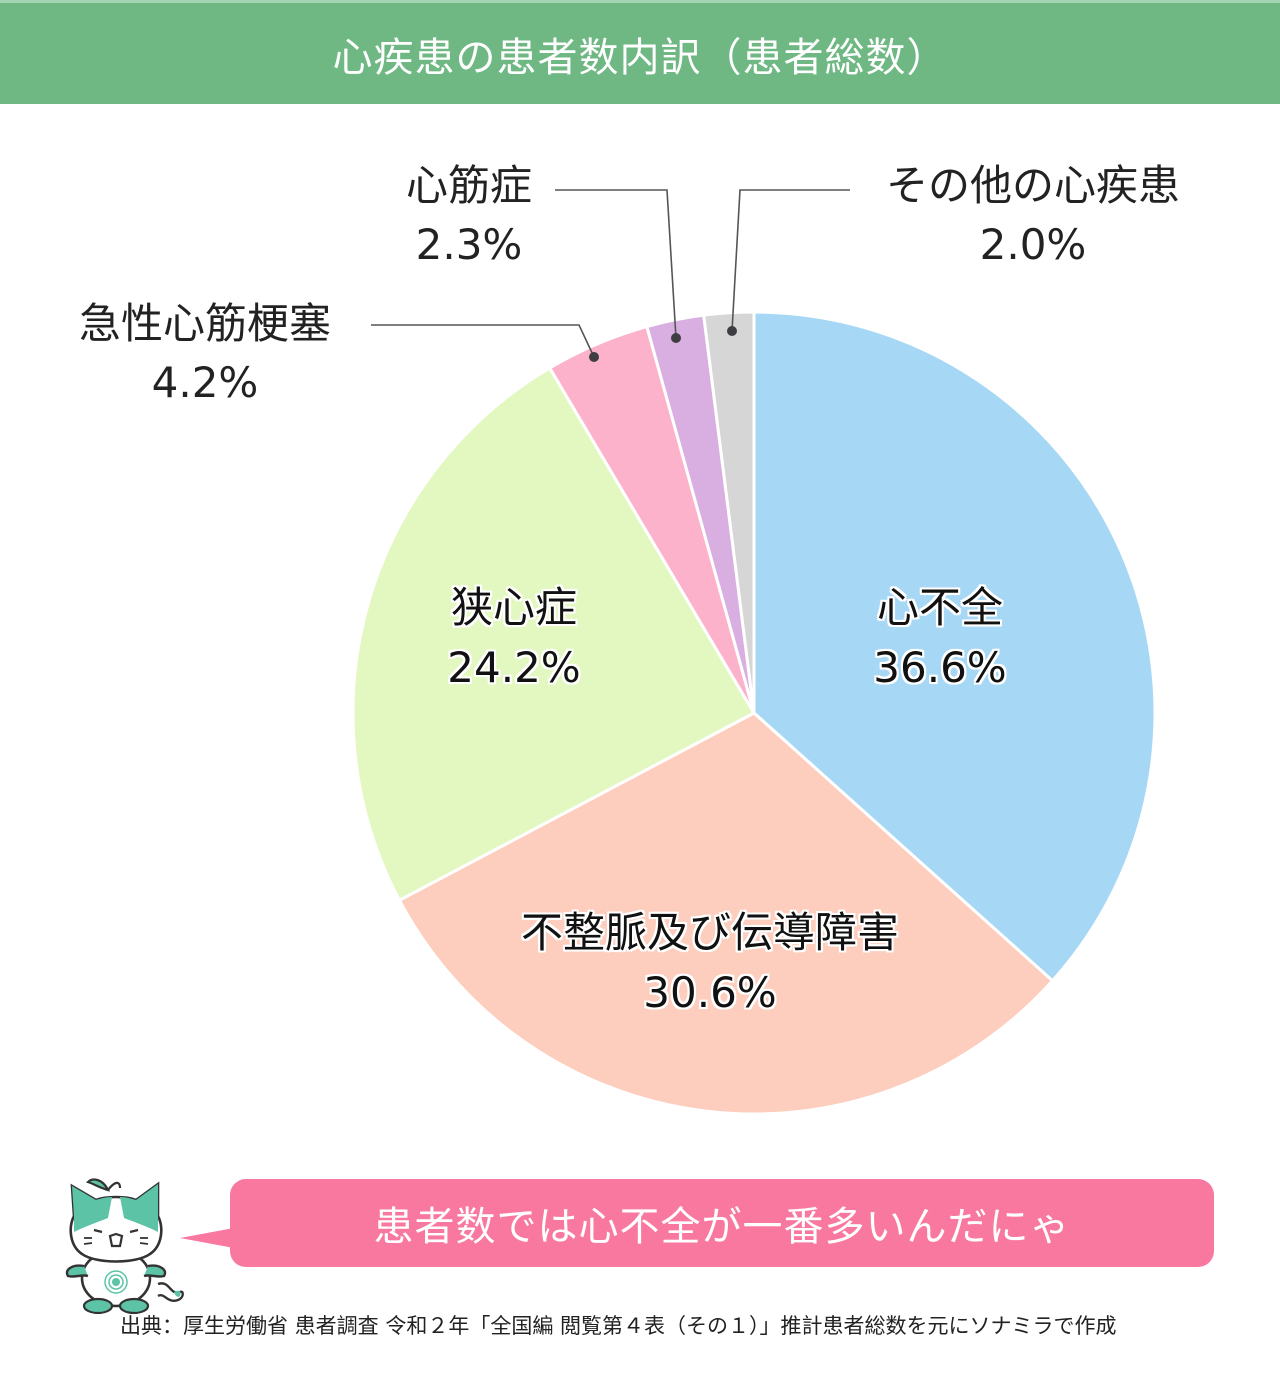 The image size is (1280, 1373). What do you see at coordinates (594, 357) in the screenshot?
I see `leader-dot-ami` at bounding box center [594, 357].